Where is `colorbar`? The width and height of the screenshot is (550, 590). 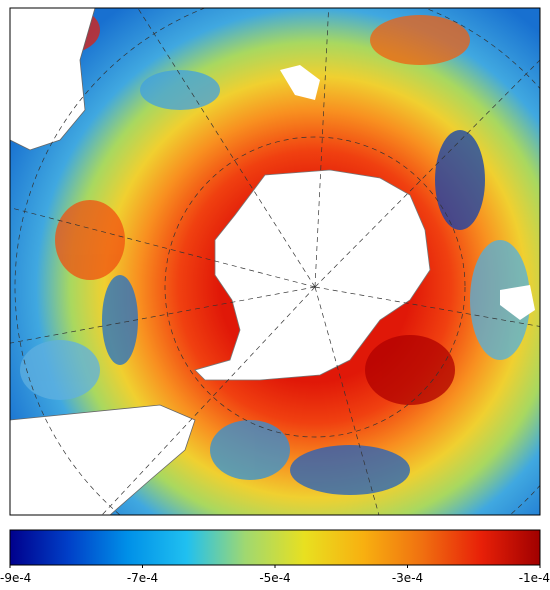
colorbar is located at coordinates (275, 547).